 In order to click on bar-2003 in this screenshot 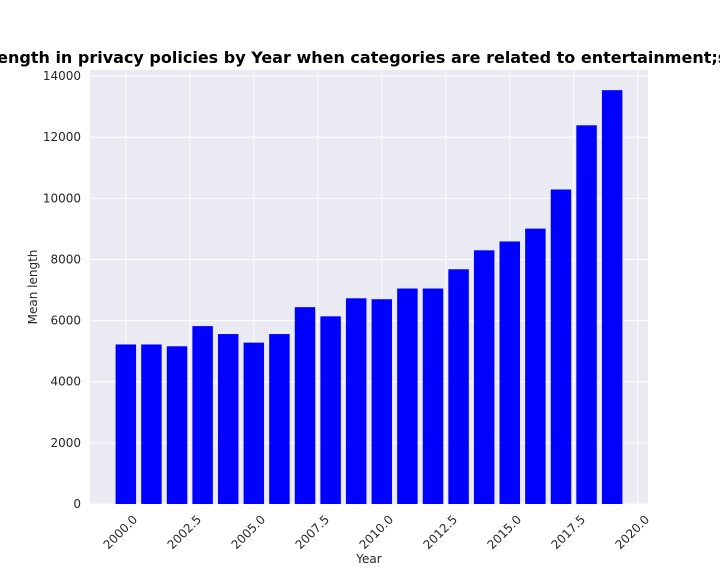, I will do `click(202, 415)`.